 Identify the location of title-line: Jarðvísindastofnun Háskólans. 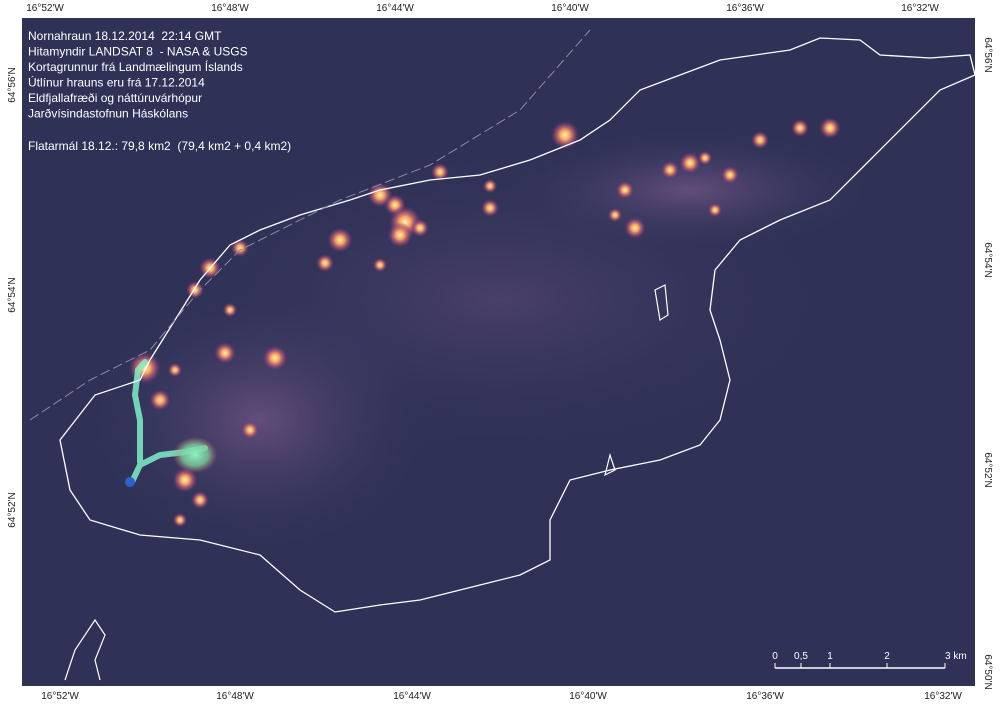
(108, 114).